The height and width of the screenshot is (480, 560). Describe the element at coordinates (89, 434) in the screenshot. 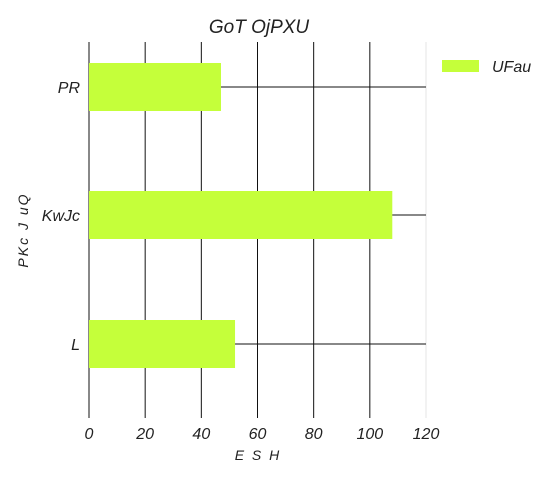

I see `x-tick-label-0: 0` at that location.